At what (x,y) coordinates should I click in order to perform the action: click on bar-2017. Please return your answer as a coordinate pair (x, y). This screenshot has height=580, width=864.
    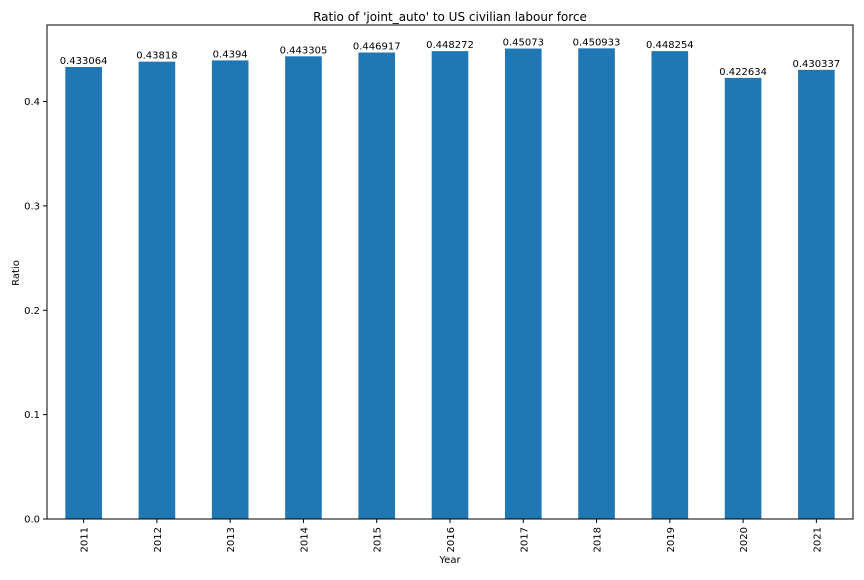
    Looking at the image, I should click on (523, 284).